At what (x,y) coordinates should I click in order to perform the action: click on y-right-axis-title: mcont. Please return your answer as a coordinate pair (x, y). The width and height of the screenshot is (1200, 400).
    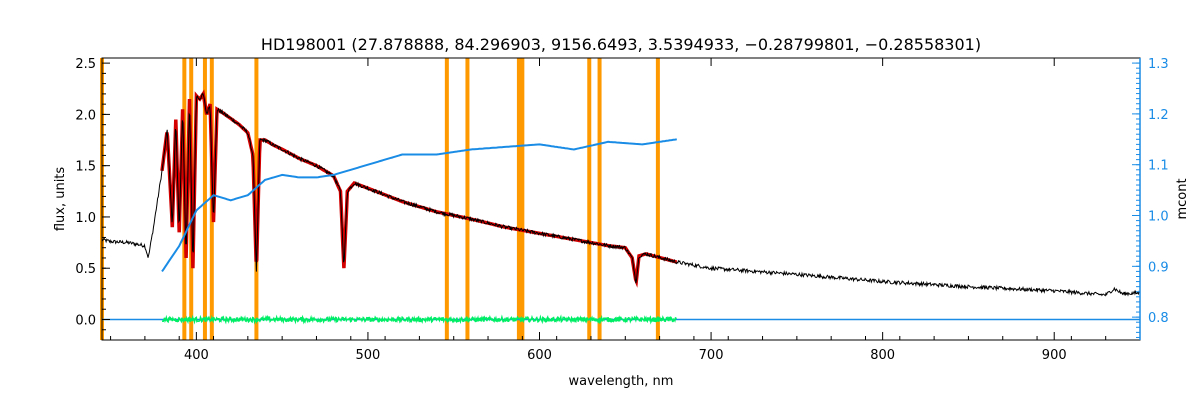
    Looking at the image, I should click on (1182, 198).